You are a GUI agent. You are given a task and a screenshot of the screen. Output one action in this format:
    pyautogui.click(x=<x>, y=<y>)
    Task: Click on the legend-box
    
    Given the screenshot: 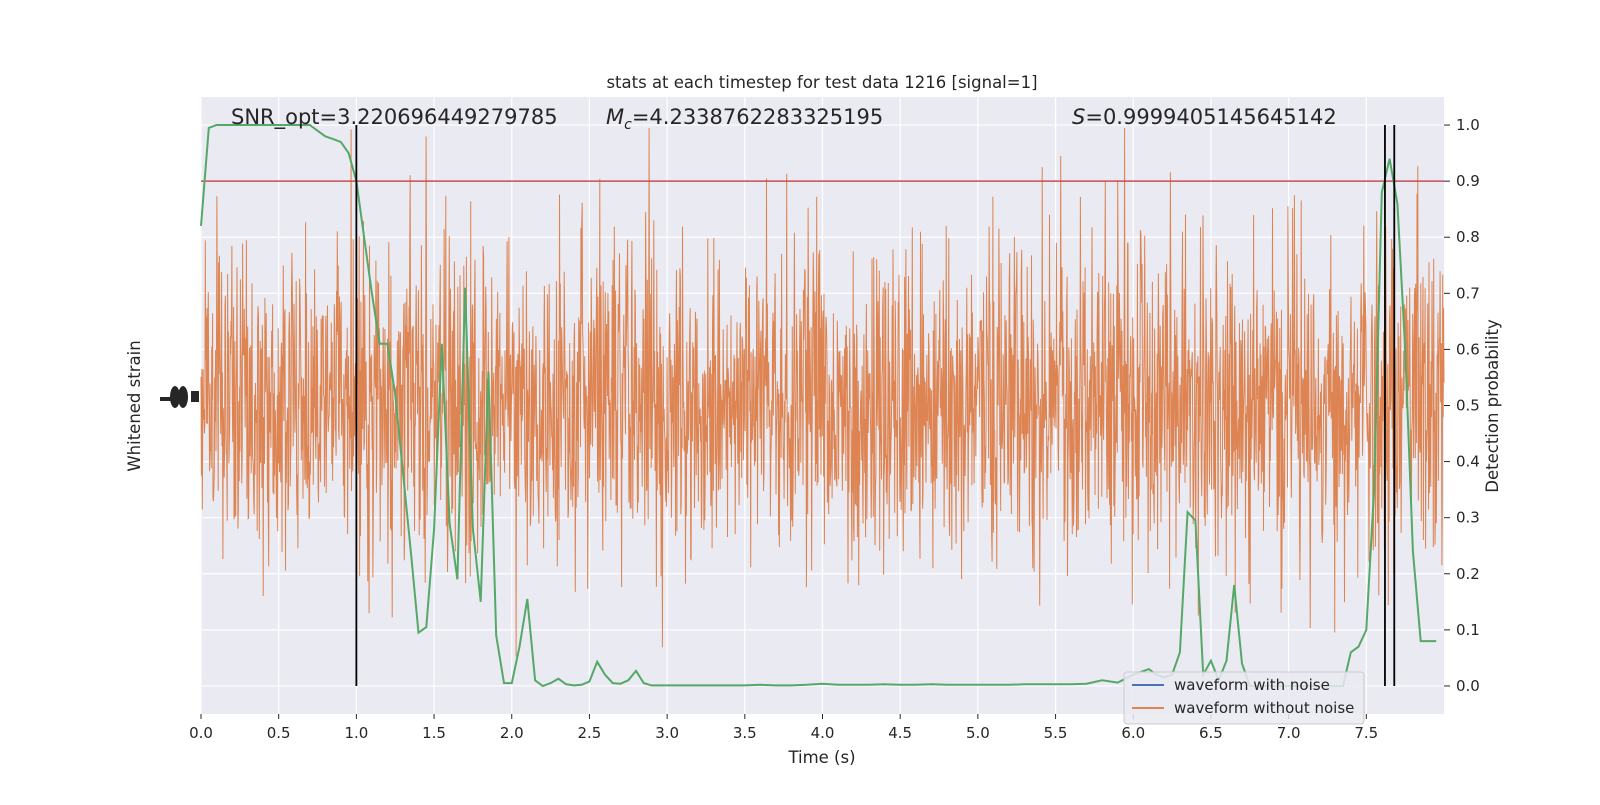 What is the action you would take?
    pyautogui.click(x=1244, y=698)
    